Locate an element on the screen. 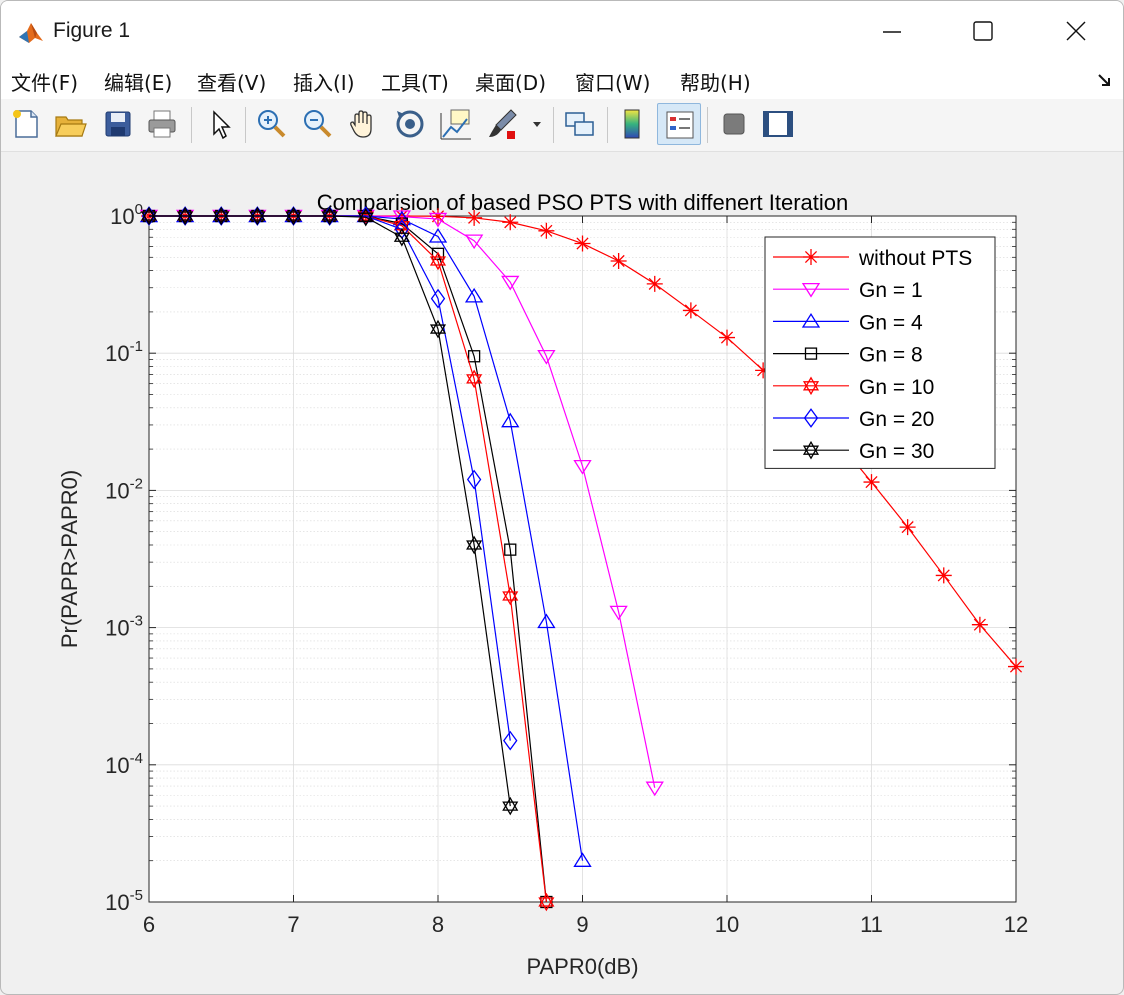  legend-box is located at coordinates (880, 352).